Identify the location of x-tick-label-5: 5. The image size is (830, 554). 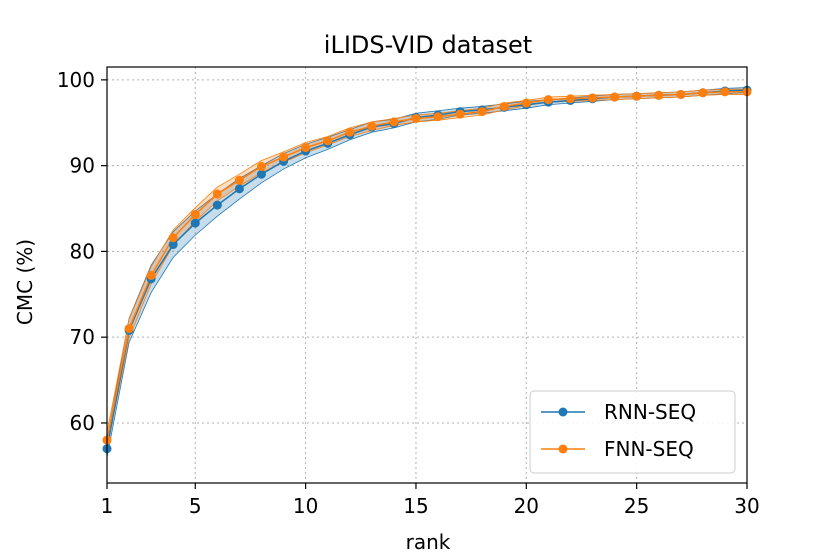
(195, 506).